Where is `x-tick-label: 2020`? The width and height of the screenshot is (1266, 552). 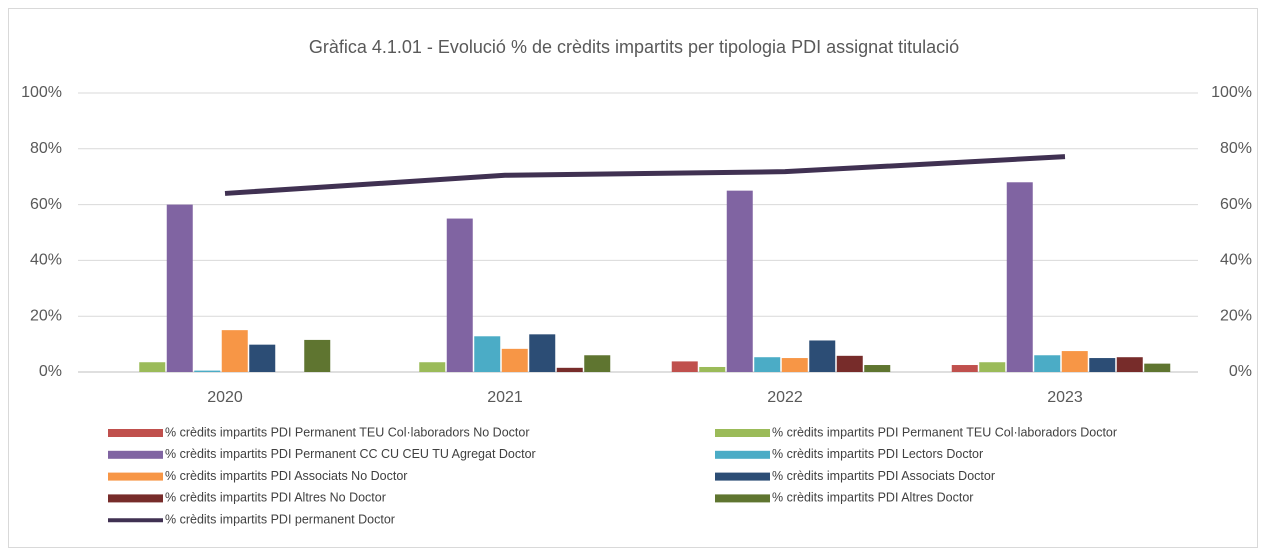 x-tick-label: 2020 is located at coordinates (225, 397).